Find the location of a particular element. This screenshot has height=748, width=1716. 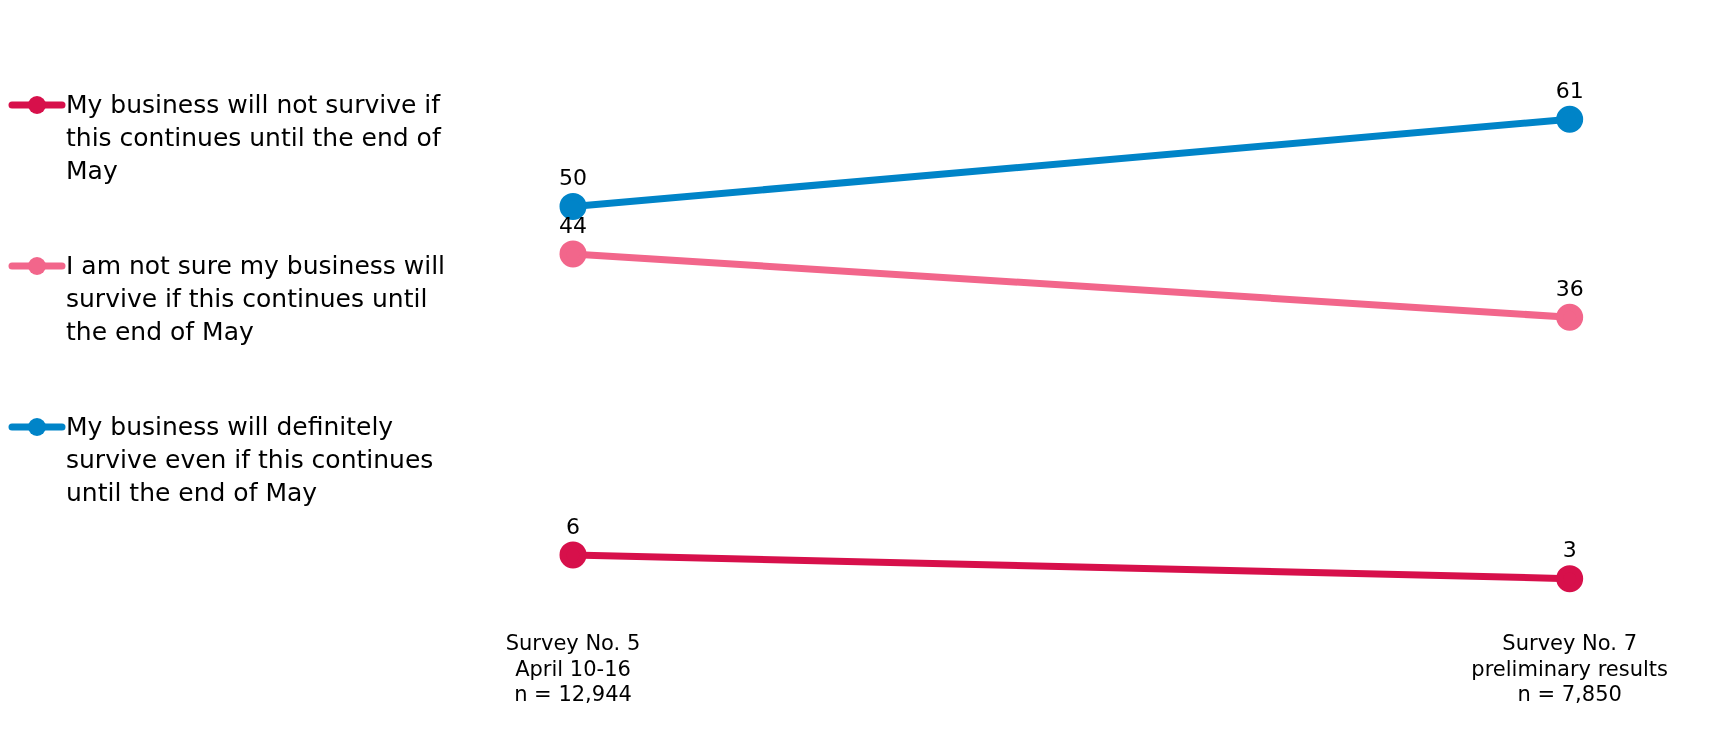

data-label: 3 is located at coordinates (1569, 550).